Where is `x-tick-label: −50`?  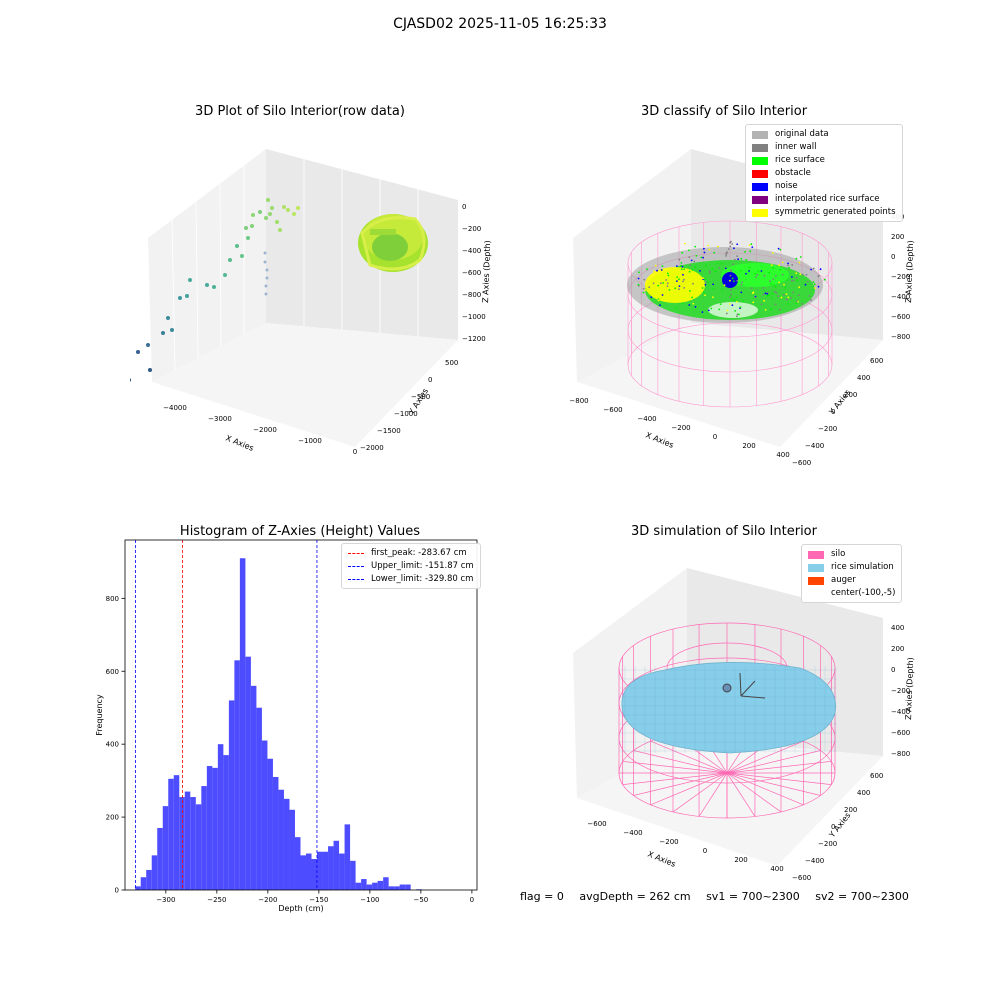 x-tick-label: −50 is located at coordinates (420, 900).